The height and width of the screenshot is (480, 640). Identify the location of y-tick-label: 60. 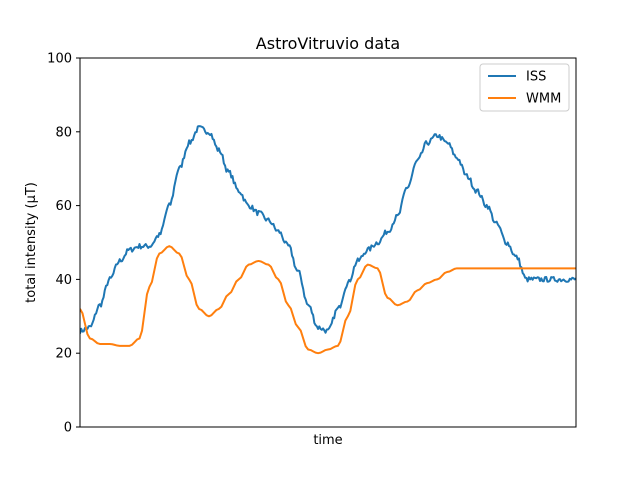
(63, 206).